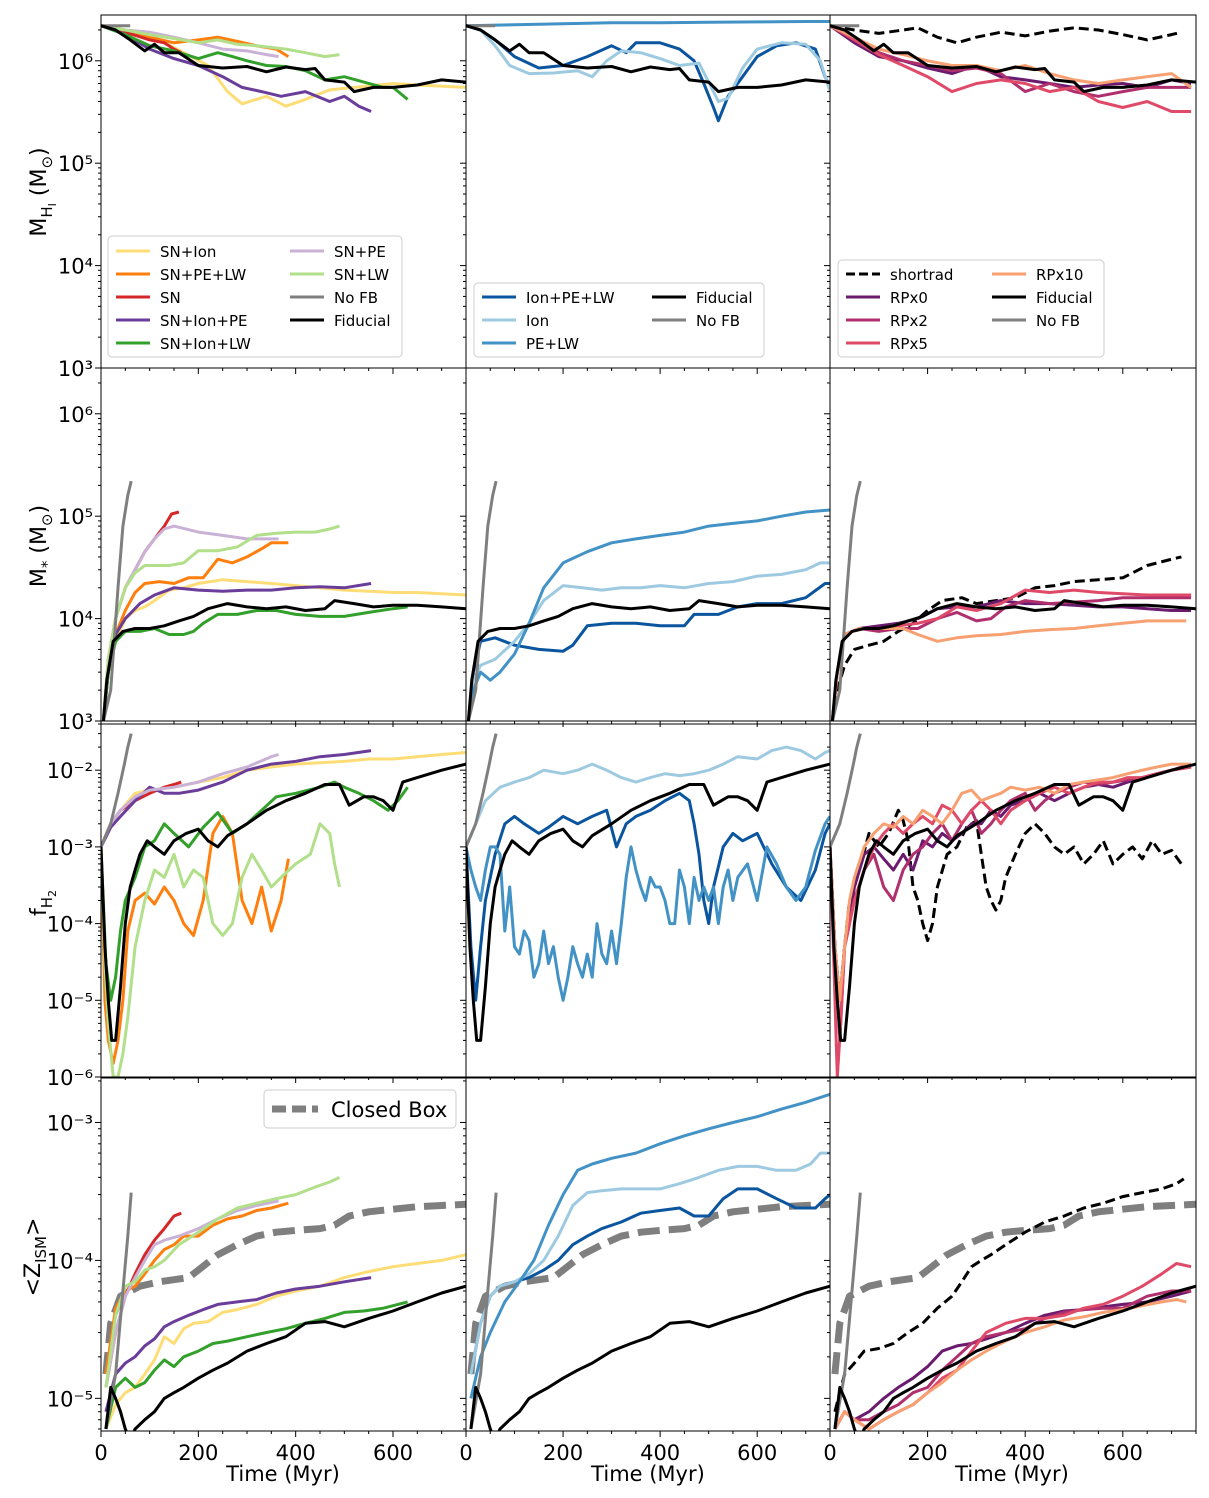  What do you see at coordinates (361, 275) in the screenshot?
I see `svg-text: SN+LW` at bounding box center [361, 275].